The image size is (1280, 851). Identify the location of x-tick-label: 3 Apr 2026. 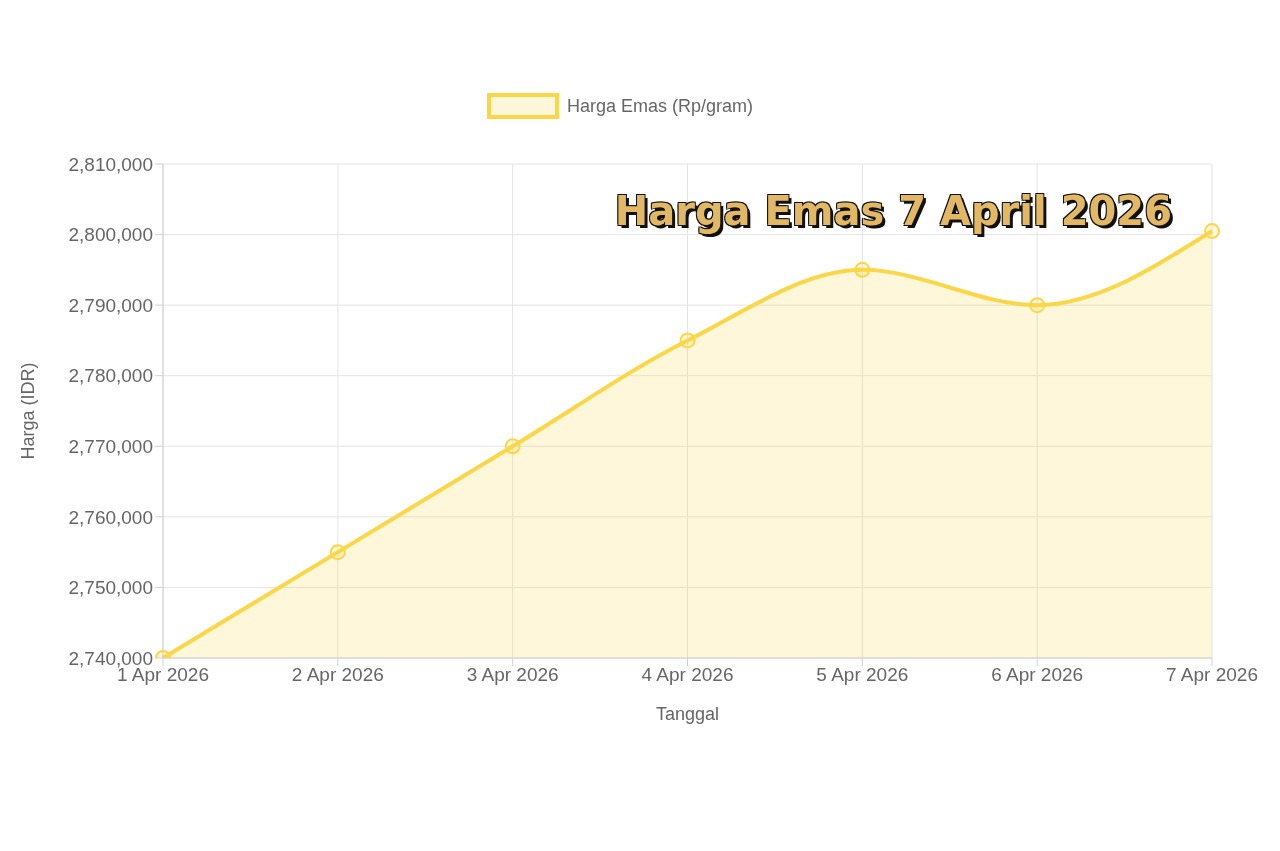
(512, 675).